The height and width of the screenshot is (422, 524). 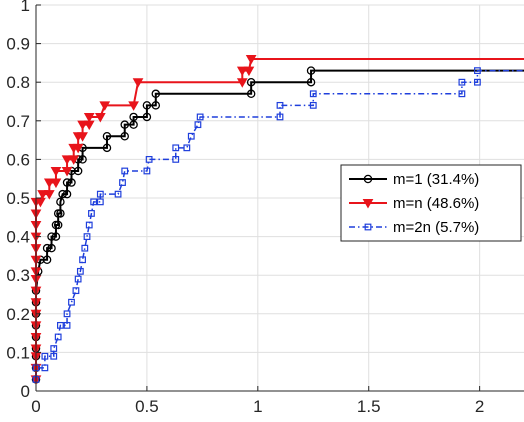 What do you see at coordinates (25, 391) in the screenshot?
I see `y-tick-label: 0` at bounding box center [25, 391].